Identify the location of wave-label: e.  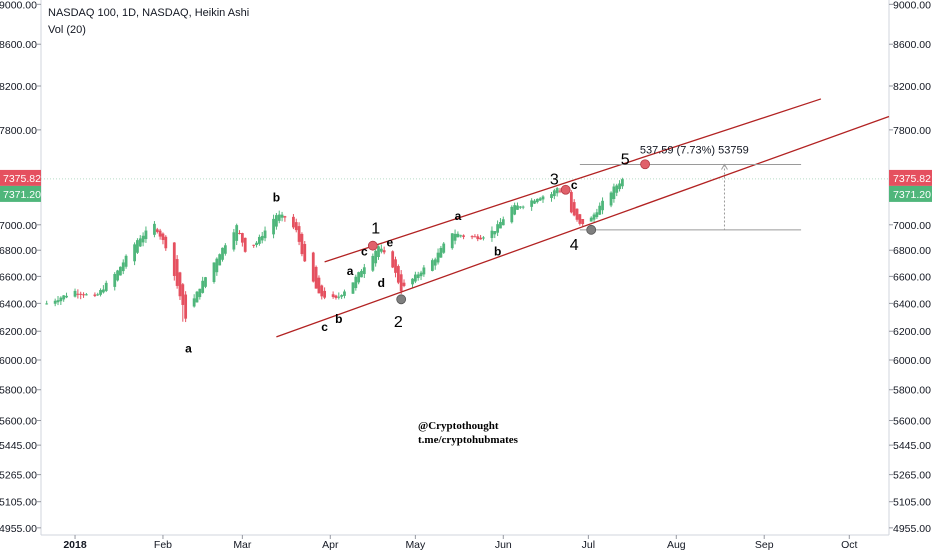
(389, 242).